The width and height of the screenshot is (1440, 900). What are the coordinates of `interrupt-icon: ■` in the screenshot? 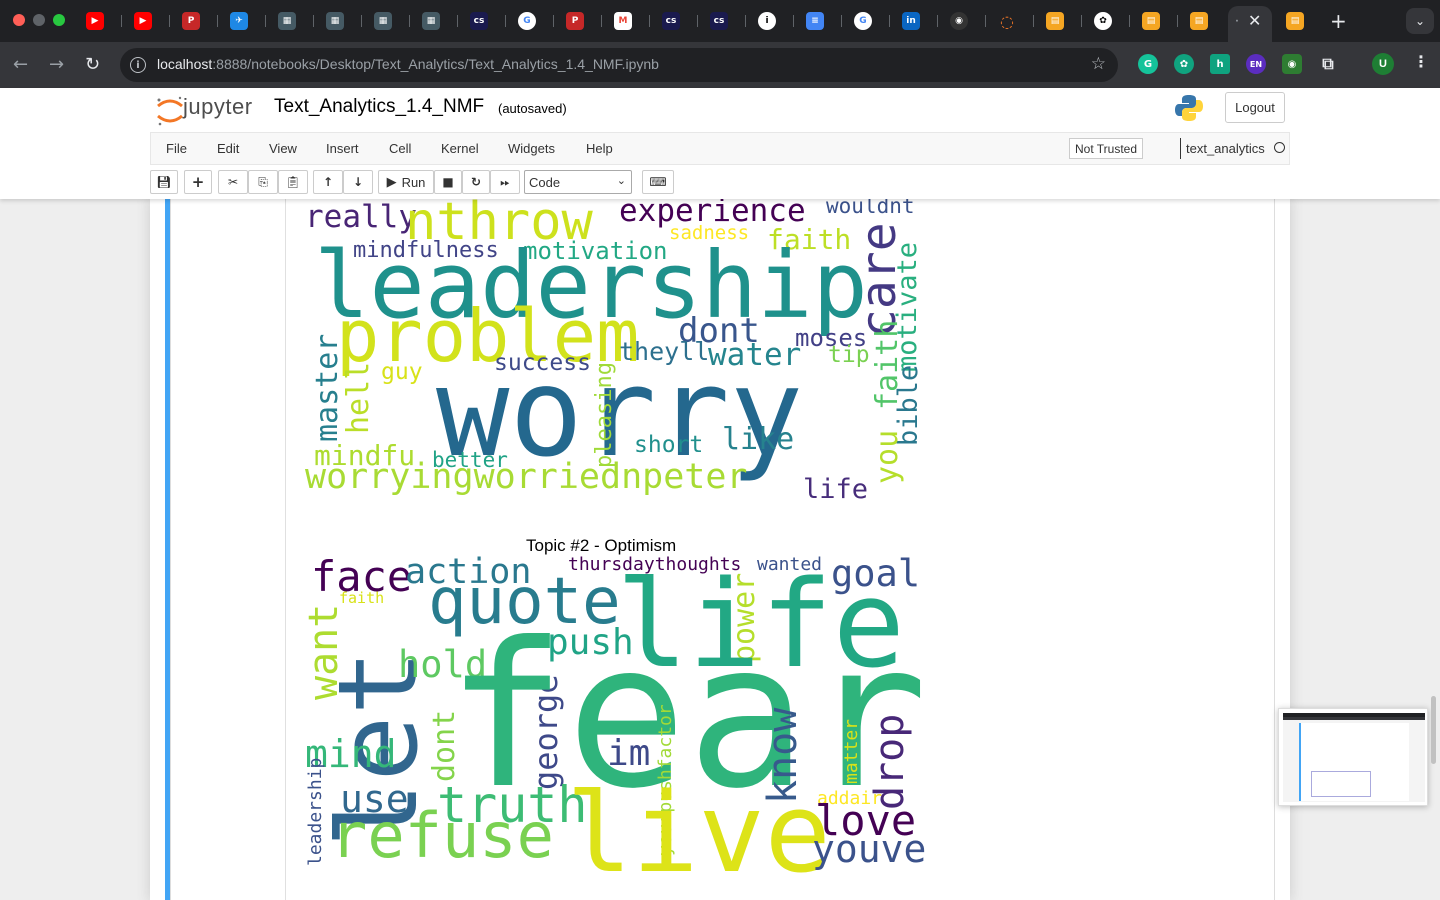 It's located at (448, 182).